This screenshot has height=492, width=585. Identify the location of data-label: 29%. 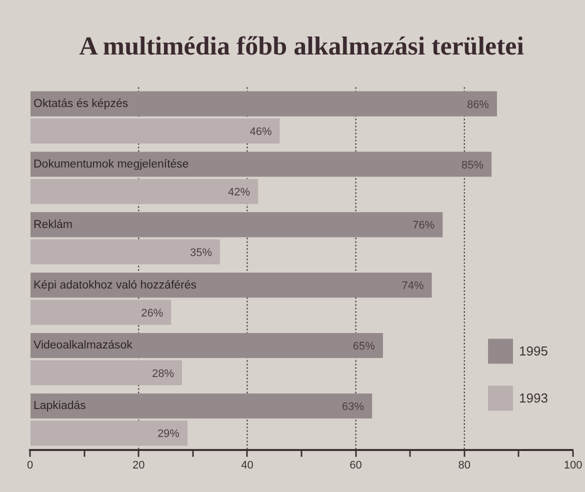
(168, 434).